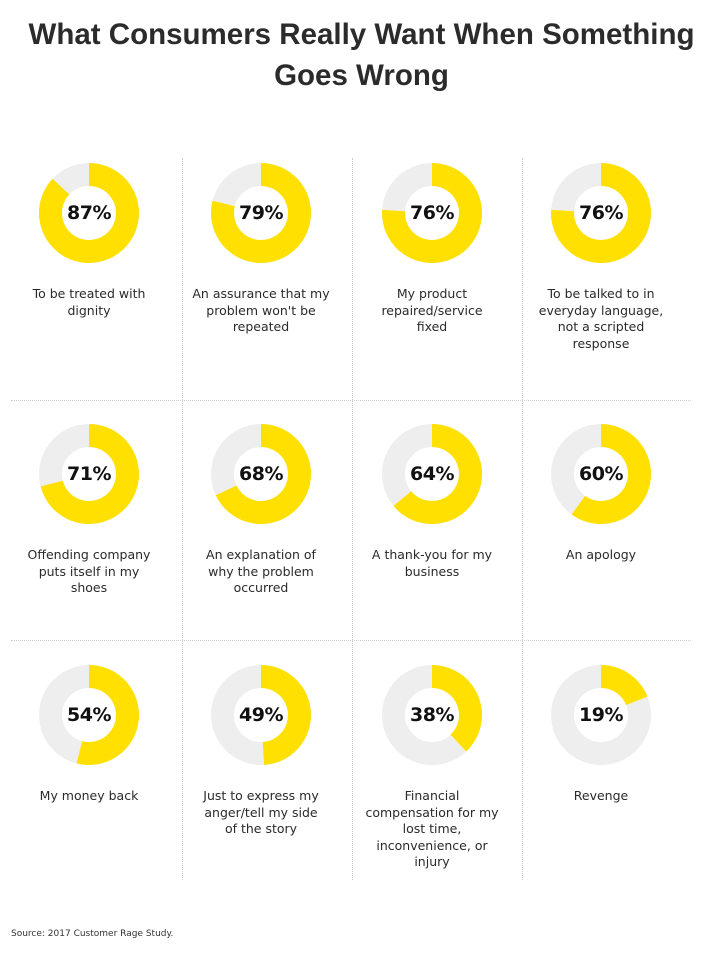  Describe the element at coordinates (432, 861) in the screenshot. I see `item-label-line: injury` at that location.